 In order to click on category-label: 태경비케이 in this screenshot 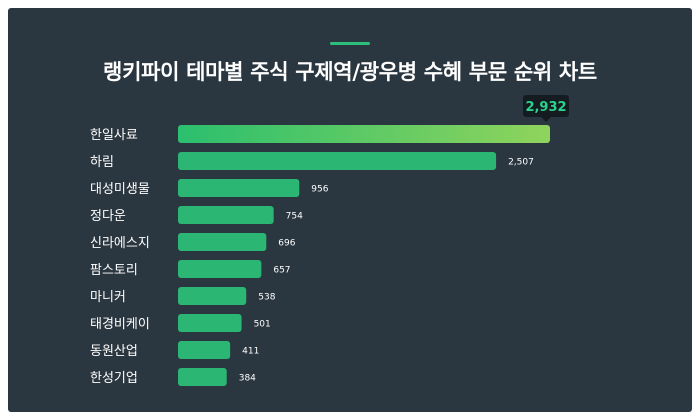, I will do `click(120, 324)`.